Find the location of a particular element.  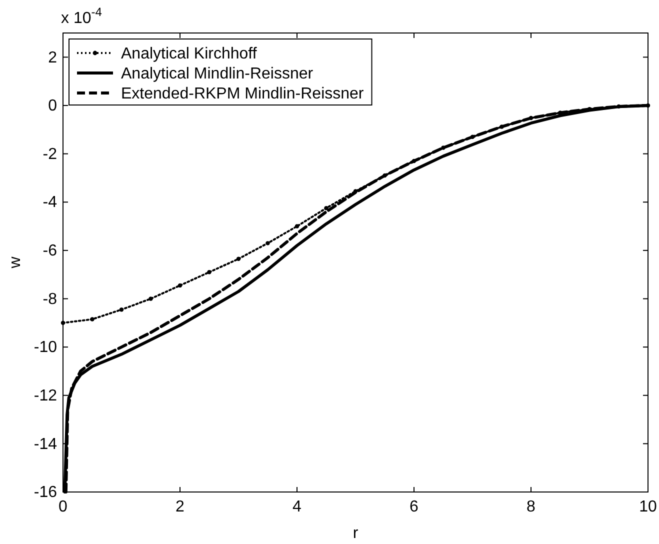

y-tick-label: -8 is located at coordinates (50, 299).